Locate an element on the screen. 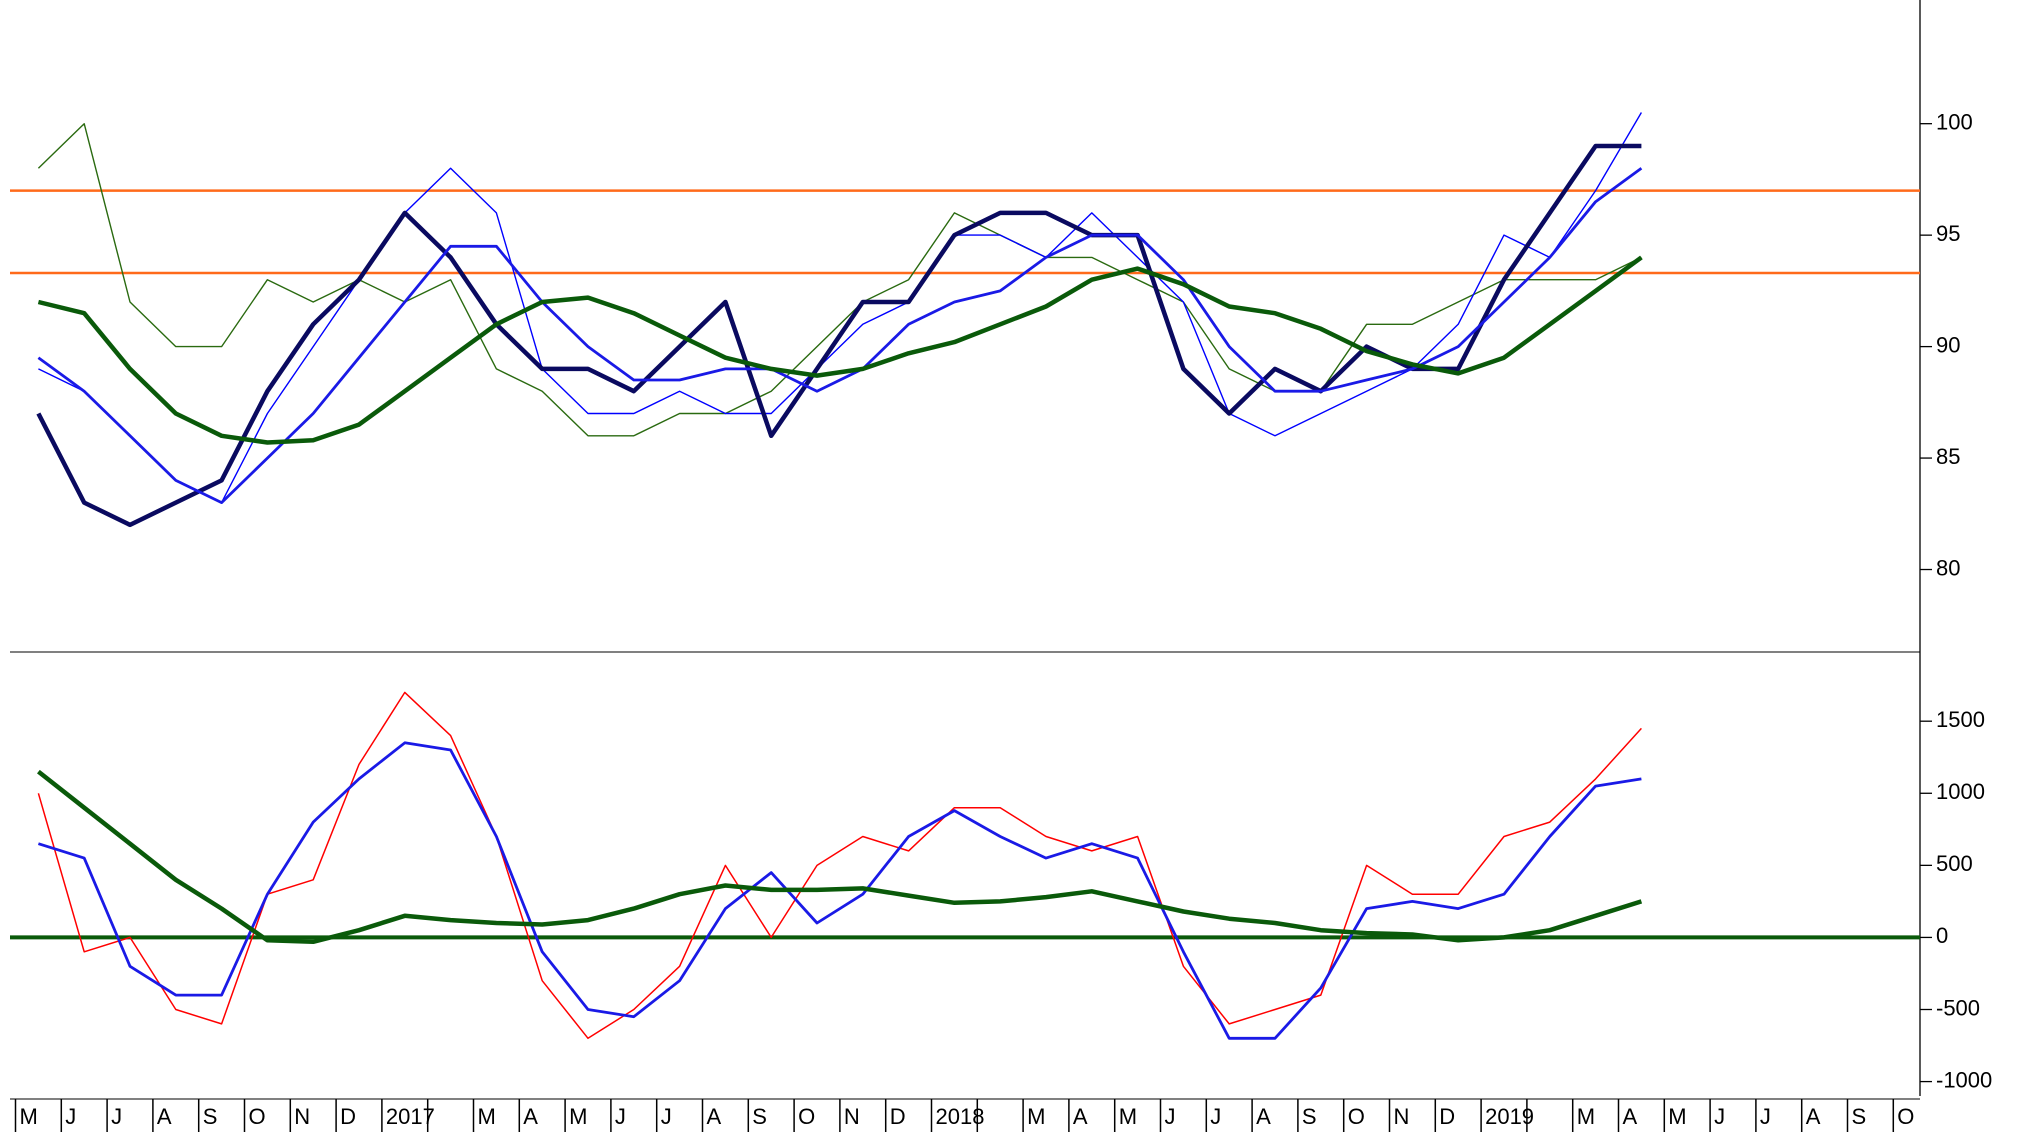  y-tick-label: 1500 is located at coordinates (1960, 719).